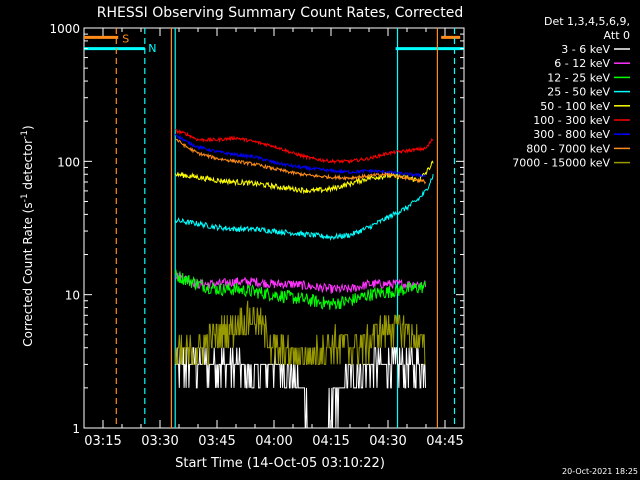 This screenshot has width=640, height=480. Describe the element at coordinates (587, 21) in the screenshot. I see `legend-header-1: Det 1,3,4,5,6,9,` at that location.